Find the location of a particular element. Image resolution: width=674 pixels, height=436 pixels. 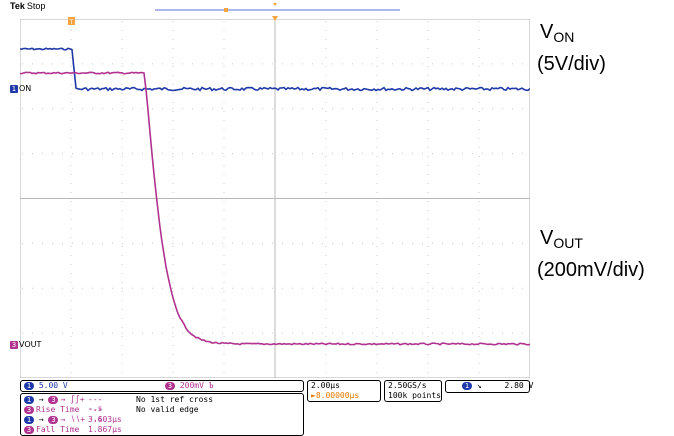

scope-header: Tek Stop is located at coordinates (27, 6).